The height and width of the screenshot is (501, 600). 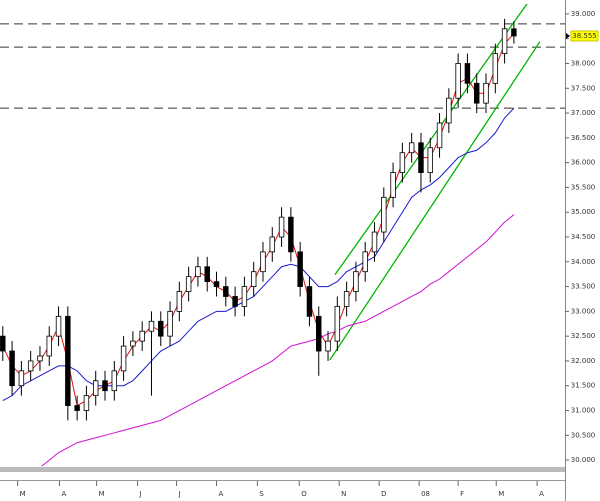 I want to click on y-tick-label: 37.500, so click(x=583, y=88).